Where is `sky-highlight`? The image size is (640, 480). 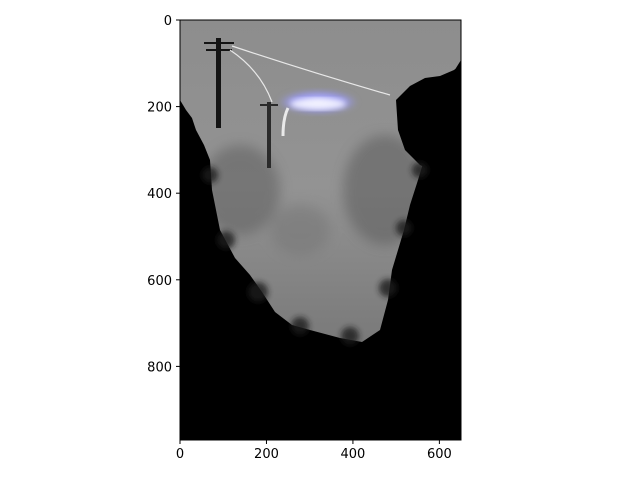 sky-highlight is located at coordinates (318, 113).